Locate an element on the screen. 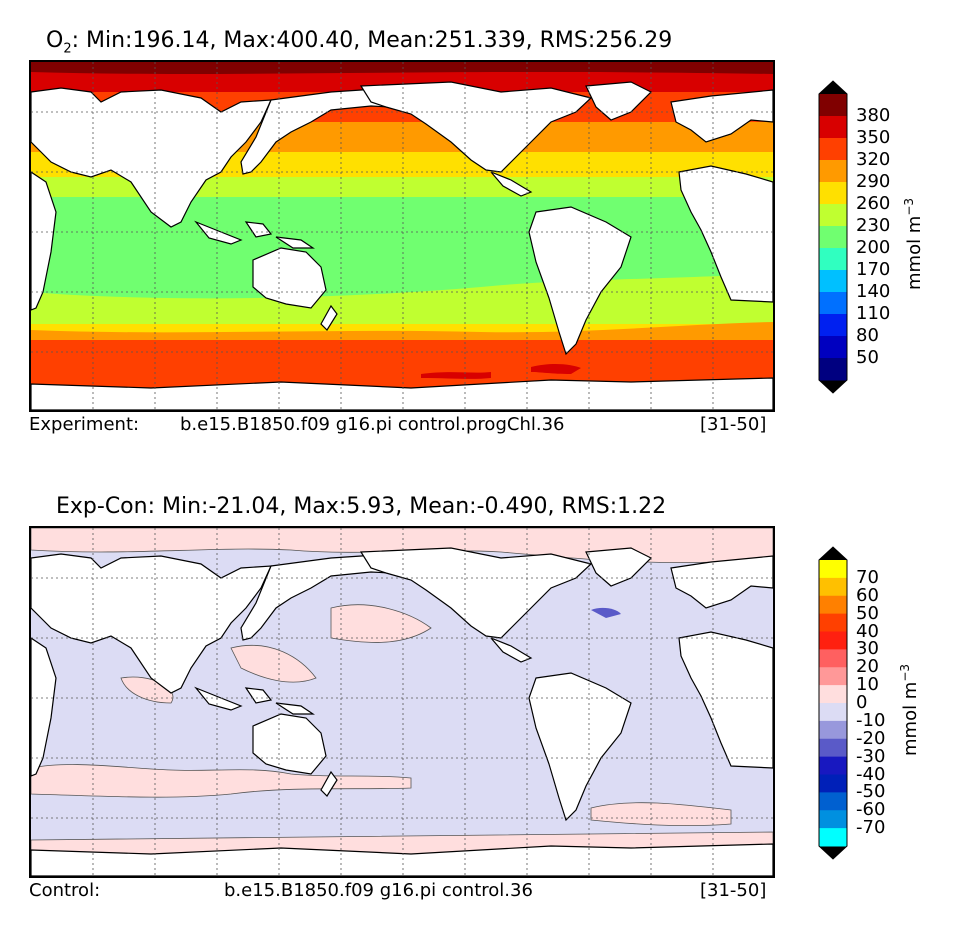 This screenshot has width=956, height=932. colorbar-tick-label: 350 is located at coordinates (873, 137).